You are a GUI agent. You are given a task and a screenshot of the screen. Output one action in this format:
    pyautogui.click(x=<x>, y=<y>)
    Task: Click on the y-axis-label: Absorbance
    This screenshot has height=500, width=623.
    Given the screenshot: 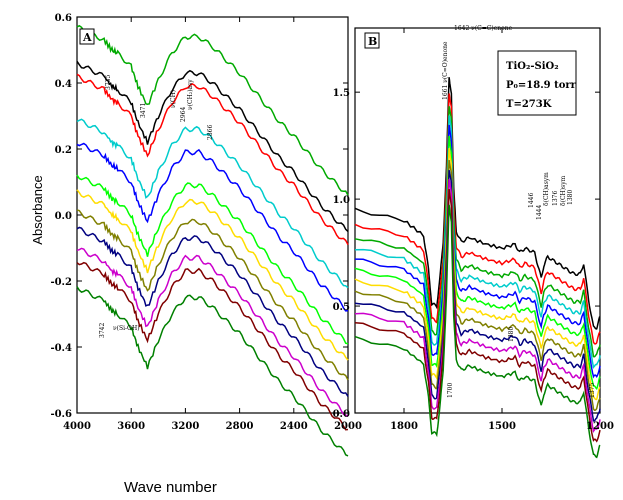 What is the action you would take?
    pyautogui.click(x=37, y=209)
    